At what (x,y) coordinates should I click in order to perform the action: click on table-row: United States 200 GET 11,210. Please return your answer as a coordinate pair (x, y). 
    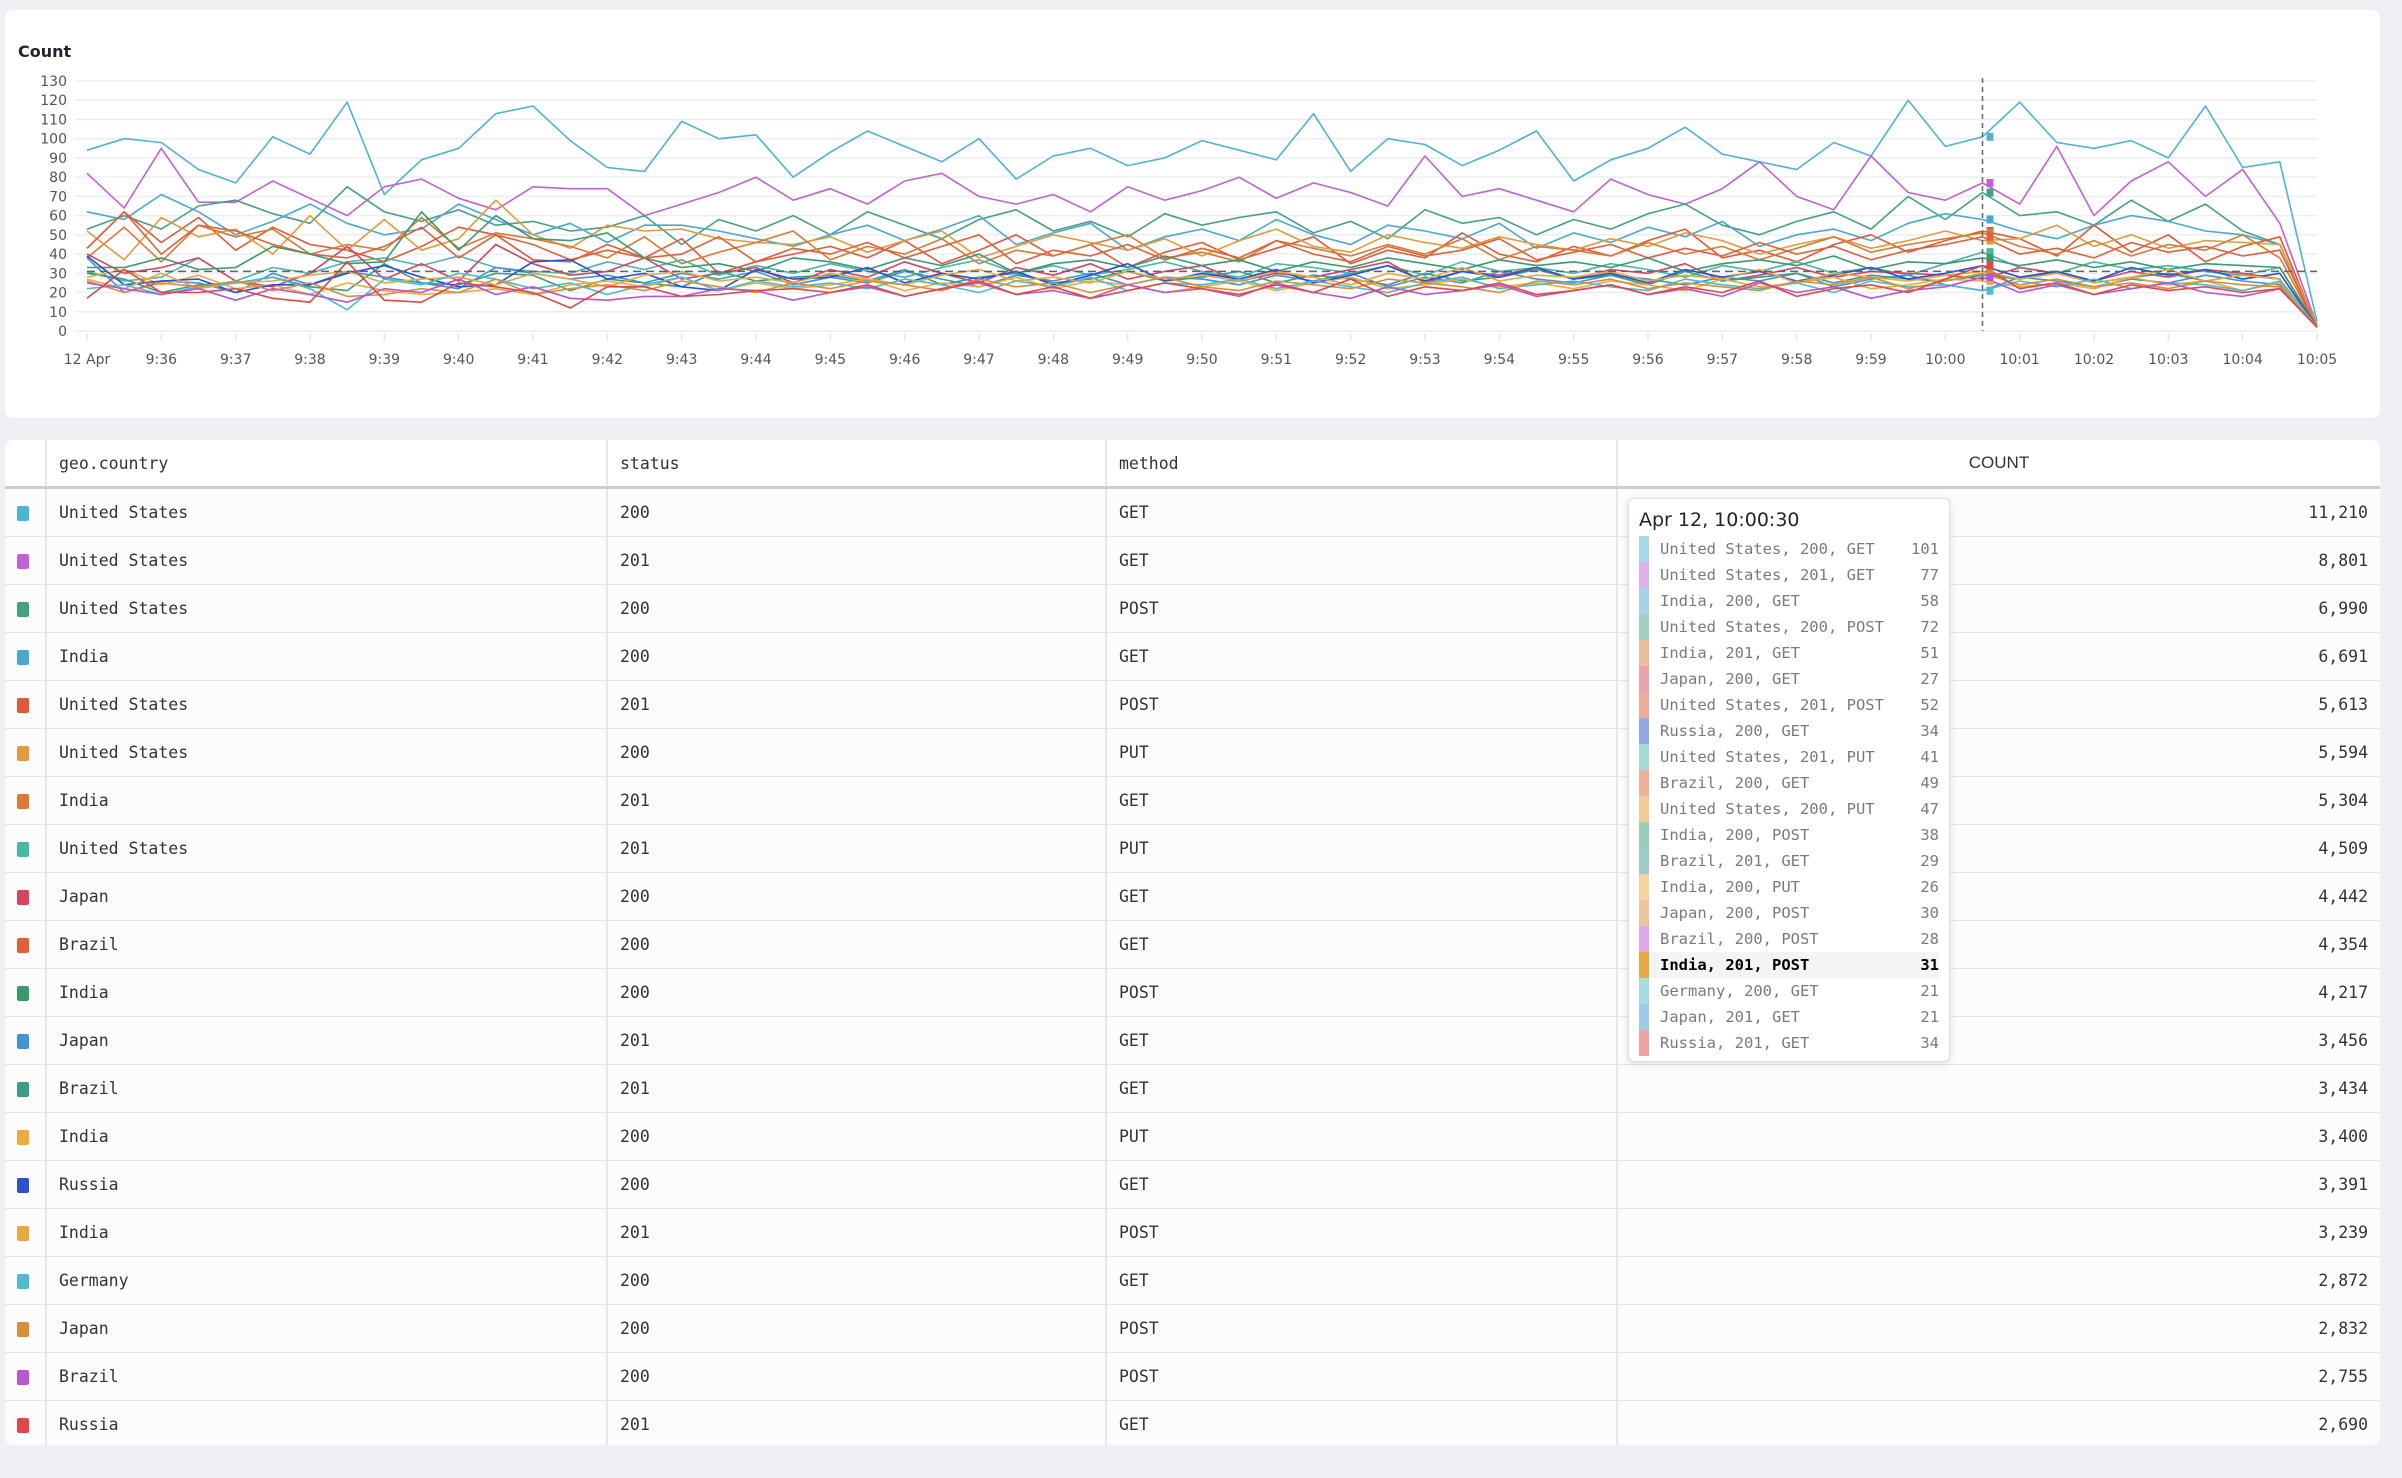
    Looking at the image, I should click on (1192, 512).